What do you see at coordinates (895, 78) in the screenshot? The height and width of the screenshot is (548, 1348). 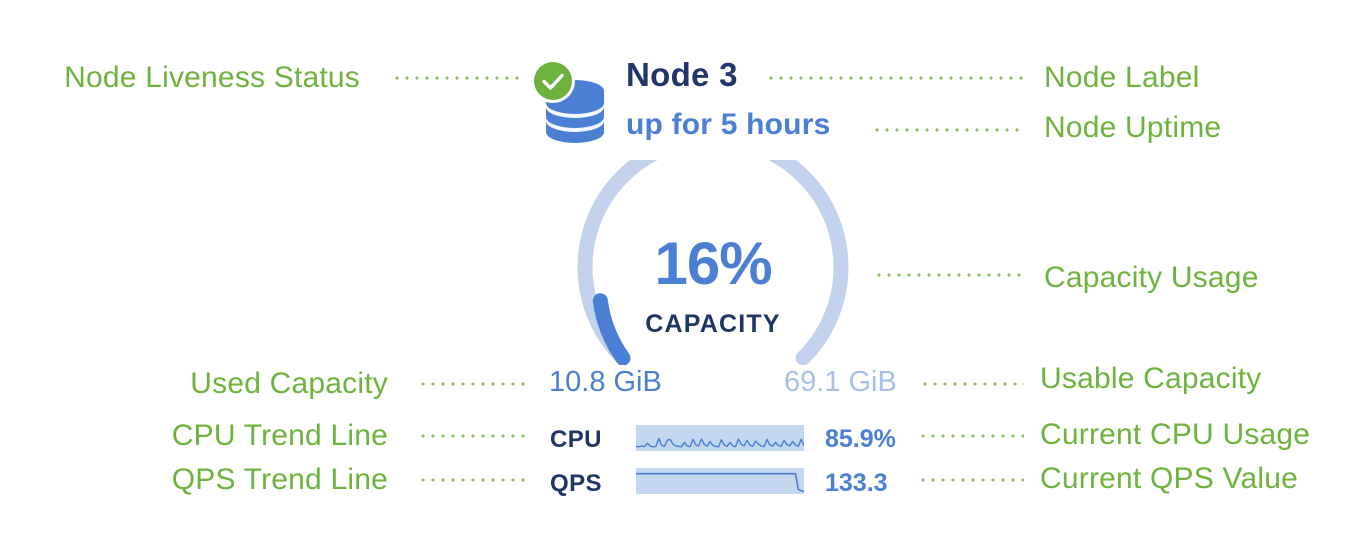 I see `leader-node-label` at bounding box center [895, 78].